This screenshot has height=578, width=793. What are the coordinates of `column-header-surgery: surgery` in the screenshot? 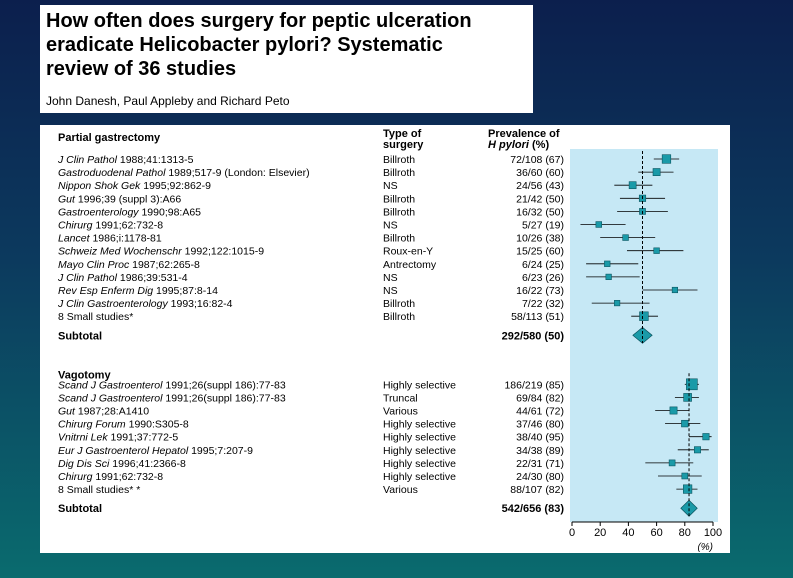 It's located at (403, 145).